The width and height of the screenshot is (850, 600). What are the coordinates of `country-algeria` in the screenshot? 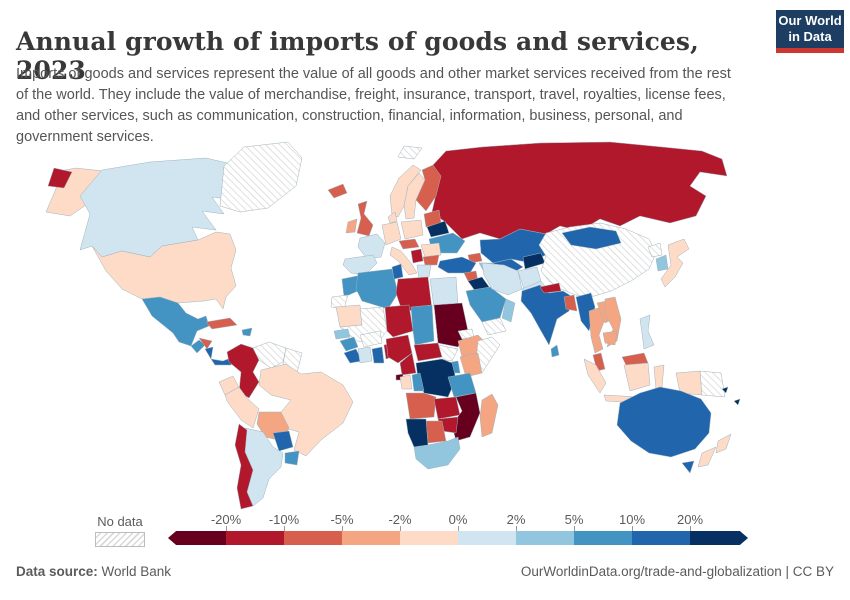 It's located at (377, 289).